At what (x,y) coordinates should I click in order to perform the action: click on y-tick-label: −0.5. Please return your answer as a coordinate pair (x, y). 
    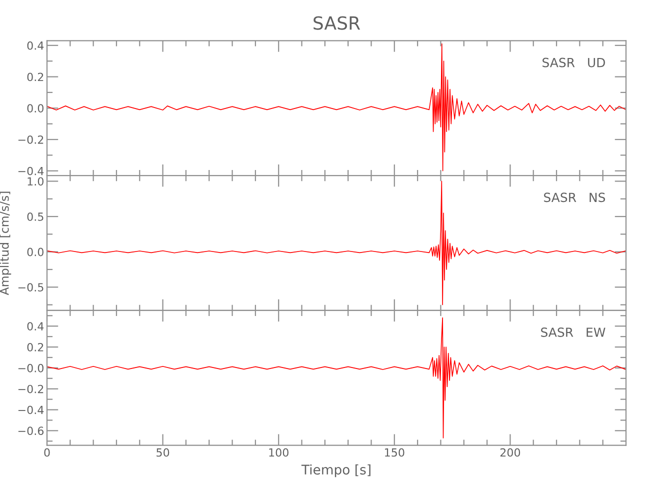
    Looking at the image, I should click on (31, 287).